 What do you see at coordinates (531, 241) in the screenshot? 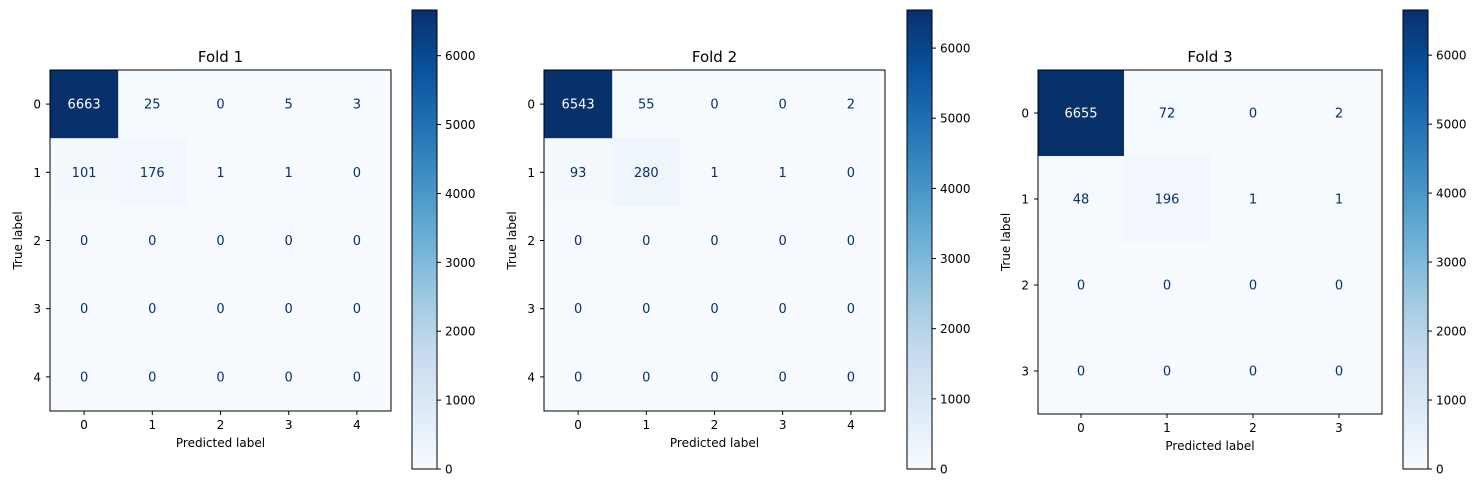
I see `y-tick-label: 2` at bounding box center [531, 241].